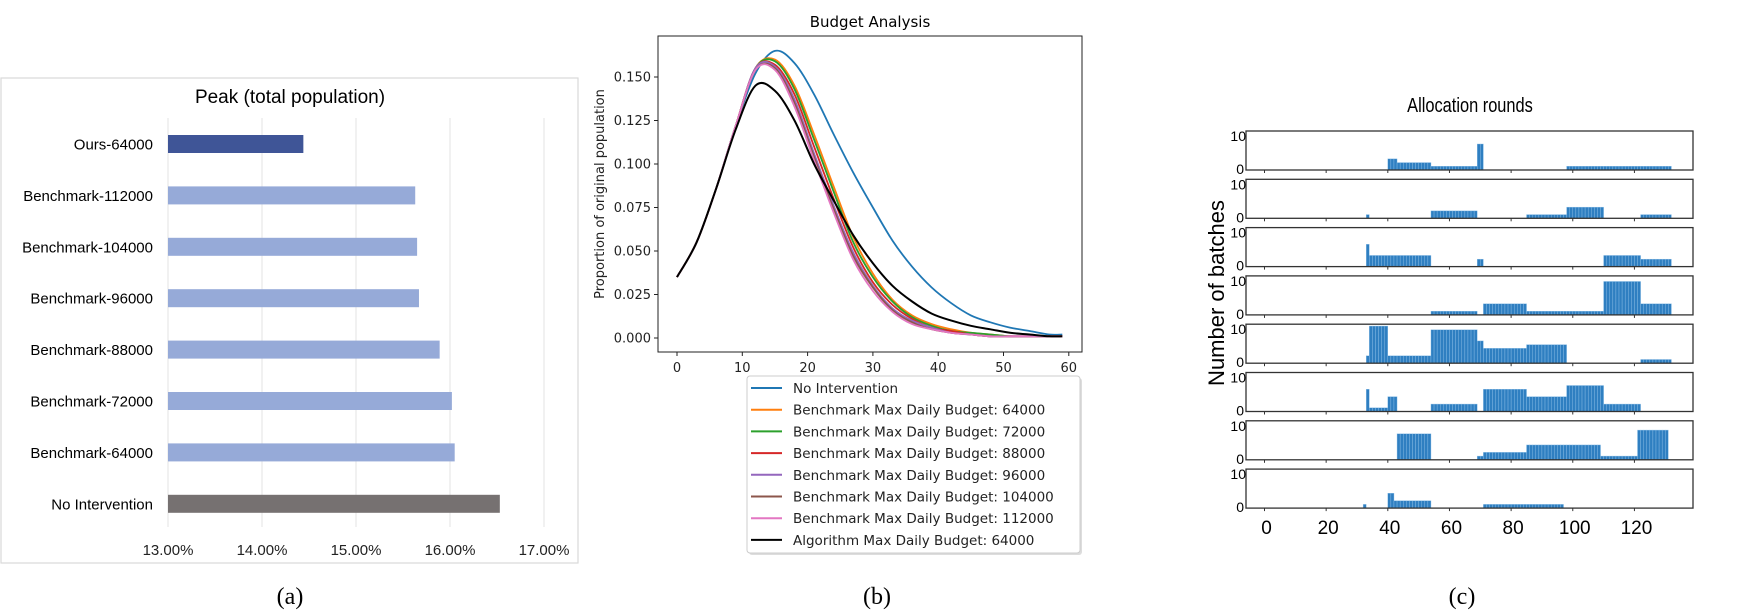 This screenshot has height=611, width=1755. Describe the element at coordinates (88, 196) in the screenshot. I see `category-label: Benchmark-112000` at that location.